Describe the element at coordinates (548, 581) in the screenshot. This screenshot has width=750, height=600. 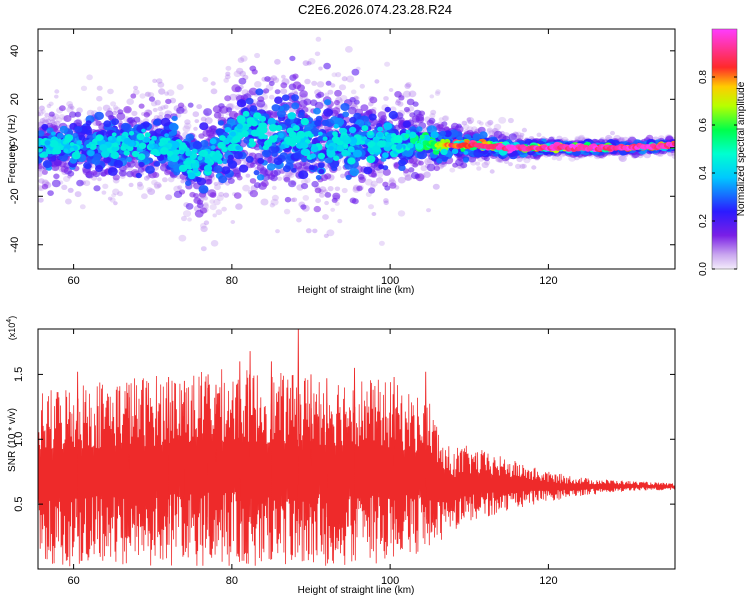
I see `snr-x-tick-label: 120` at that location.